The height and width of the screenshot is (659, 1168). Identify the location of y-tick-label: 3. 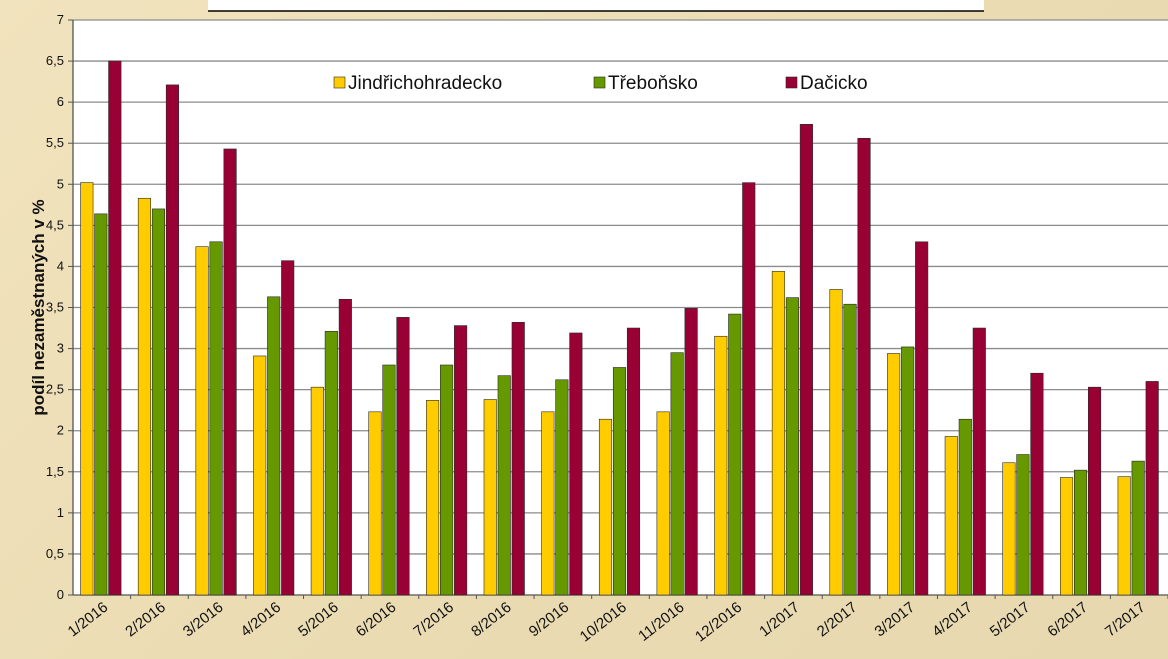
(60, 348).